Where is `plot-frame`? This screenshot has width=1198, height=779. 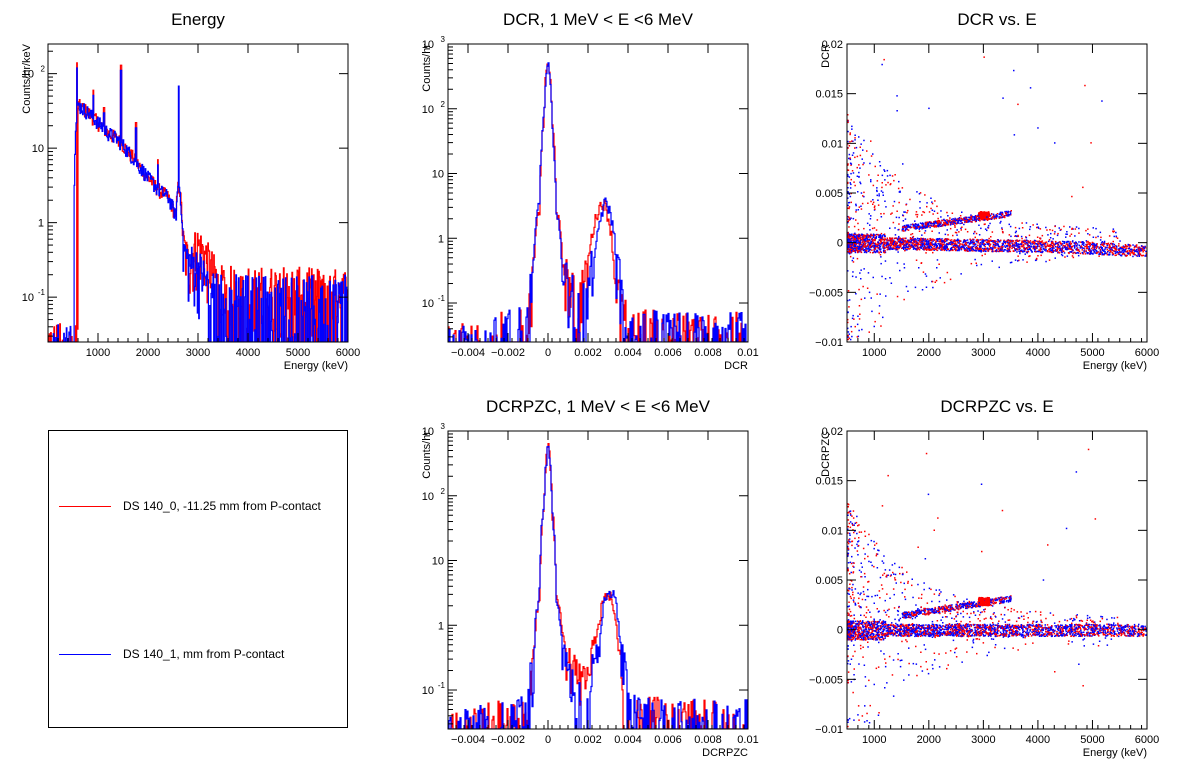
plot-frame is located at coordinates (598, 193).